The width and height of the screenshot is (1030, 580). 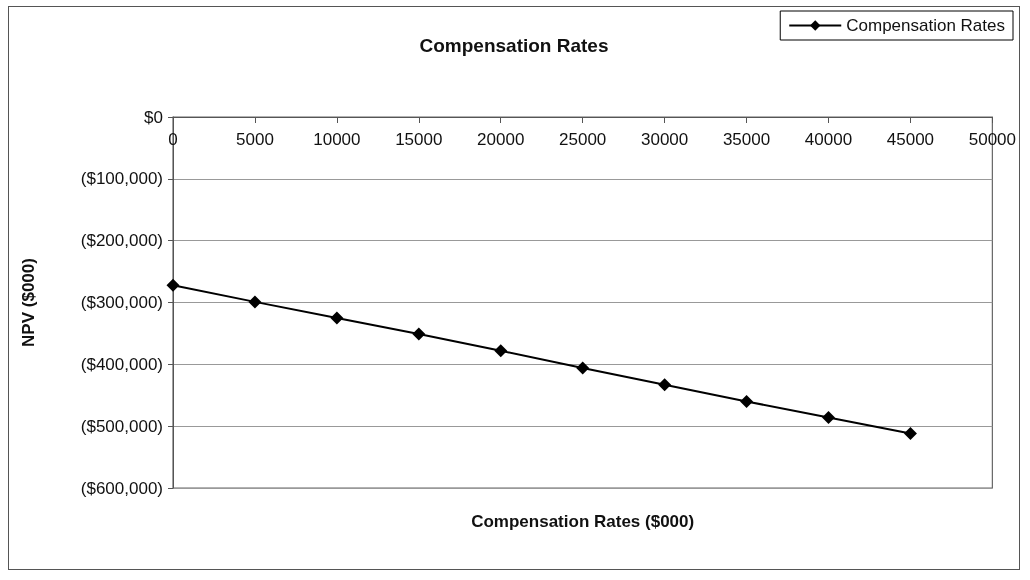 What do you see at coordinates (501, 139) in the screenshot?
I see `x-tick-label: 20000` at bounding box center [501, 139].